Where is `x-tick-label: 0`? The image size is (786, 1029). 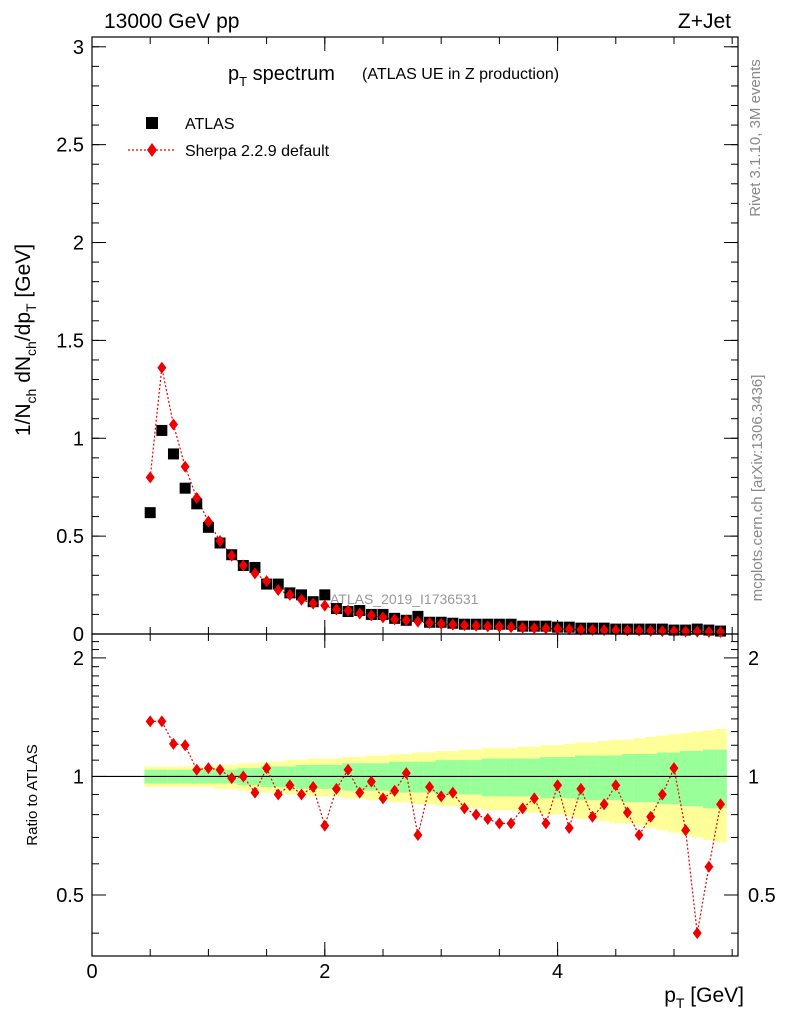
x-tick-label: 0 is located at coordinates (91, 972).